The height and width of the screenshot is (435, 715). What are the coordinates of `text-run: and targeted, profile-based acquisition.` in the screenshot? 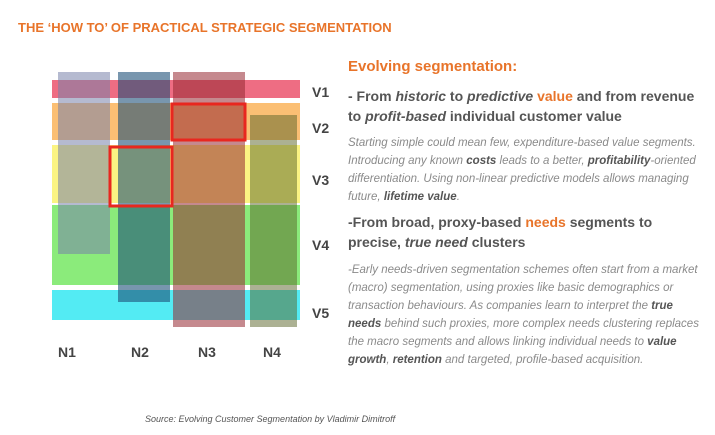 It's located at (542, 360).